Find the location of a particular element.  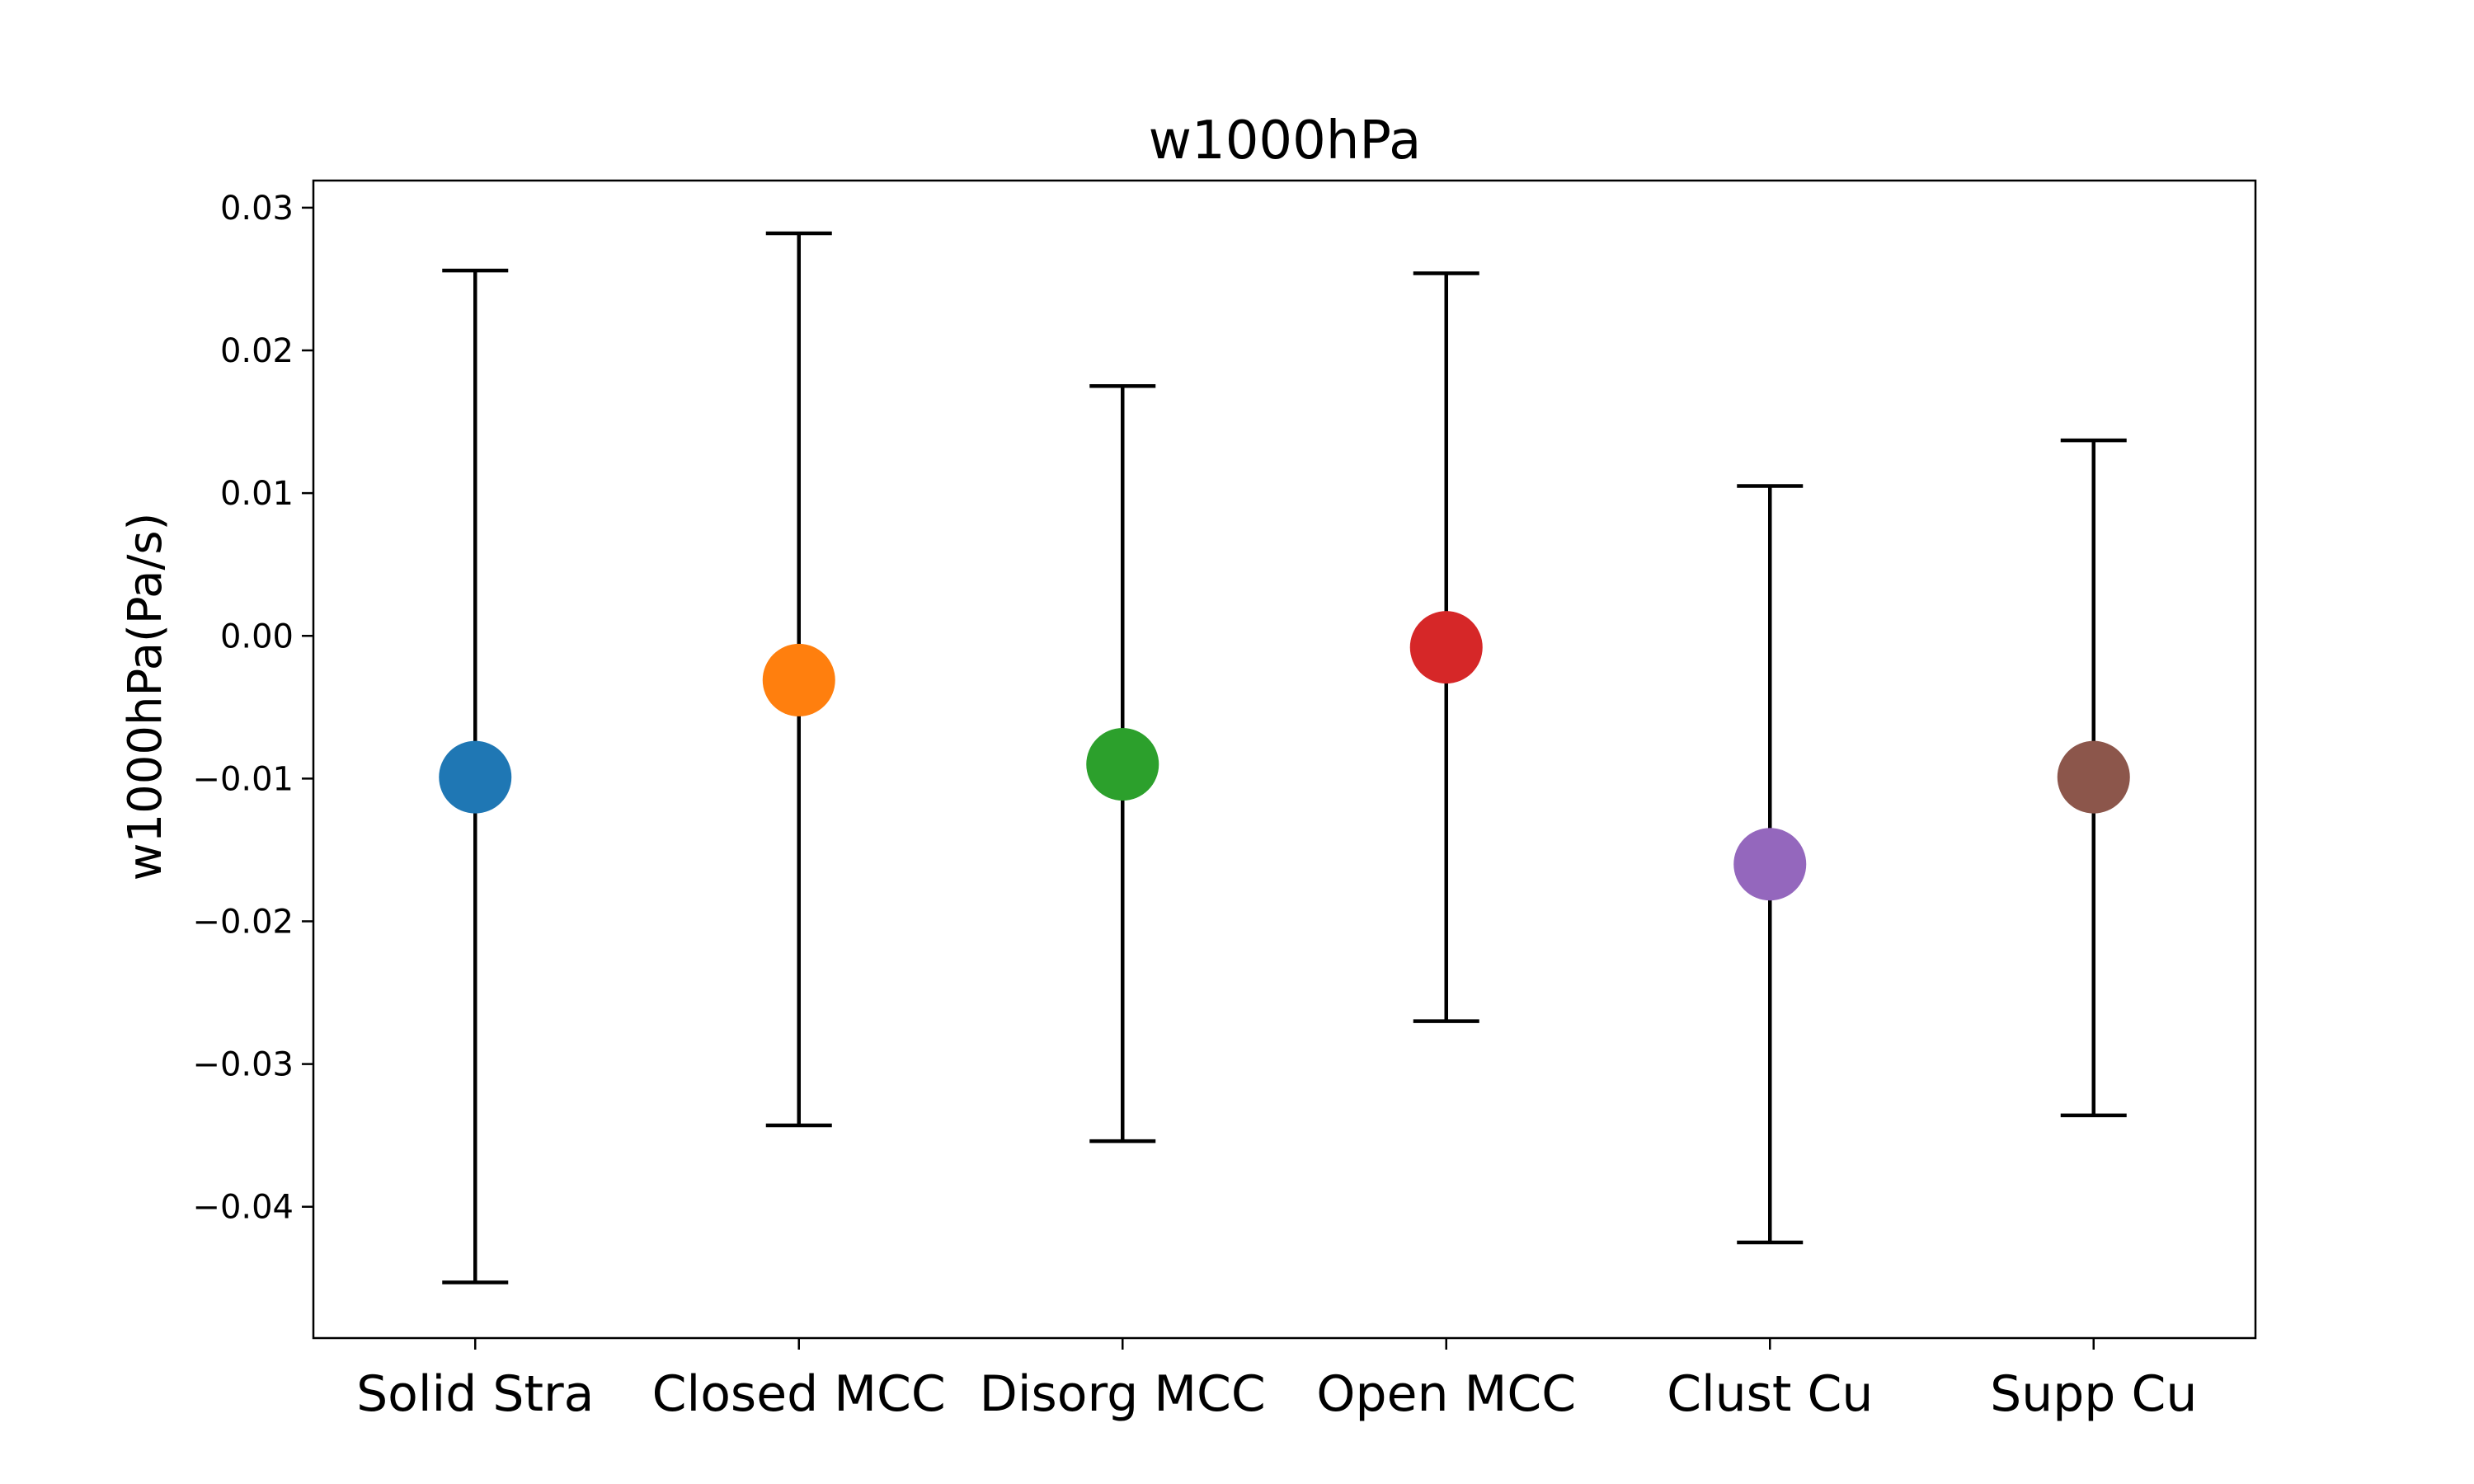

x-tick-label: Clust Cu is located at coordinates (1770, 1394).